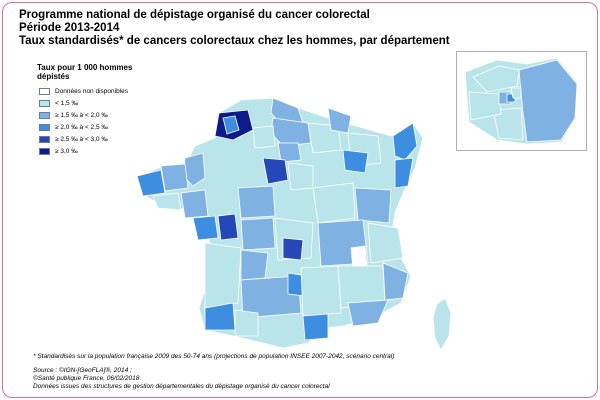 The image size is (600, 400). What do you see at coordinates (256, 202) in the screenshot?
I see `region-centre` at bounding box center [256, 202].